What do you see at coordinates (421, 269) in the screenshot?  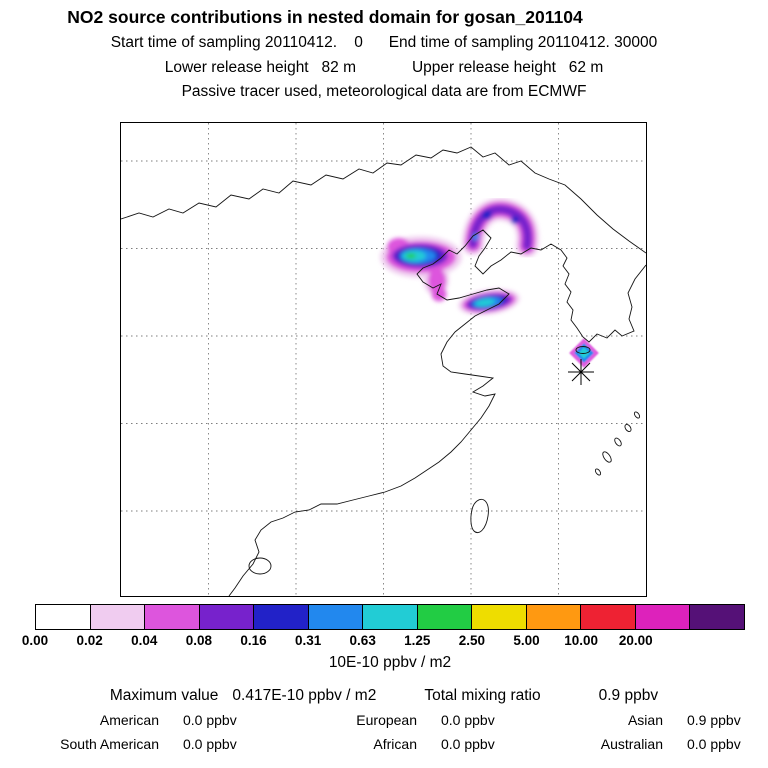 I see `plume-north-china` at bounding box center [421, 269].